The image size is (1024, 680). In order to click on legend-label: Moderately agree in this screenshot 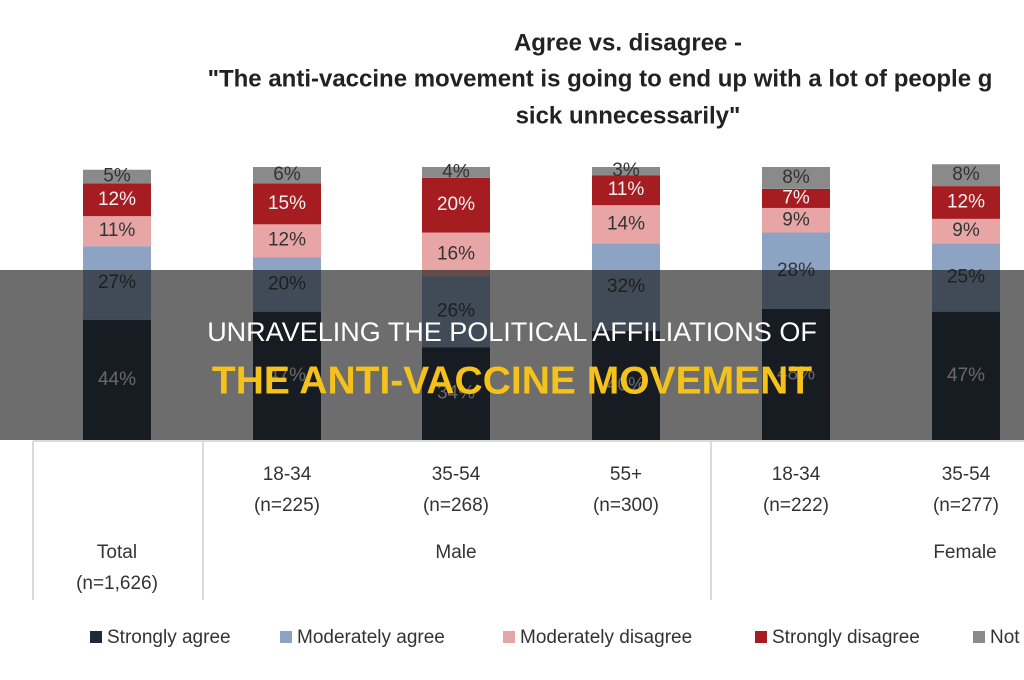, I will do `click(371, 637)`.